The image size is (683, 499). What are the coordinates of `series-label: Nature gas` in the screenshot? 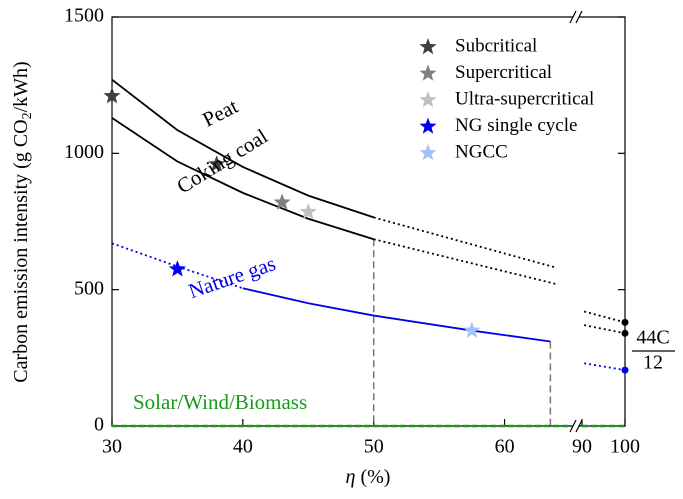 It's located at (231, 277).